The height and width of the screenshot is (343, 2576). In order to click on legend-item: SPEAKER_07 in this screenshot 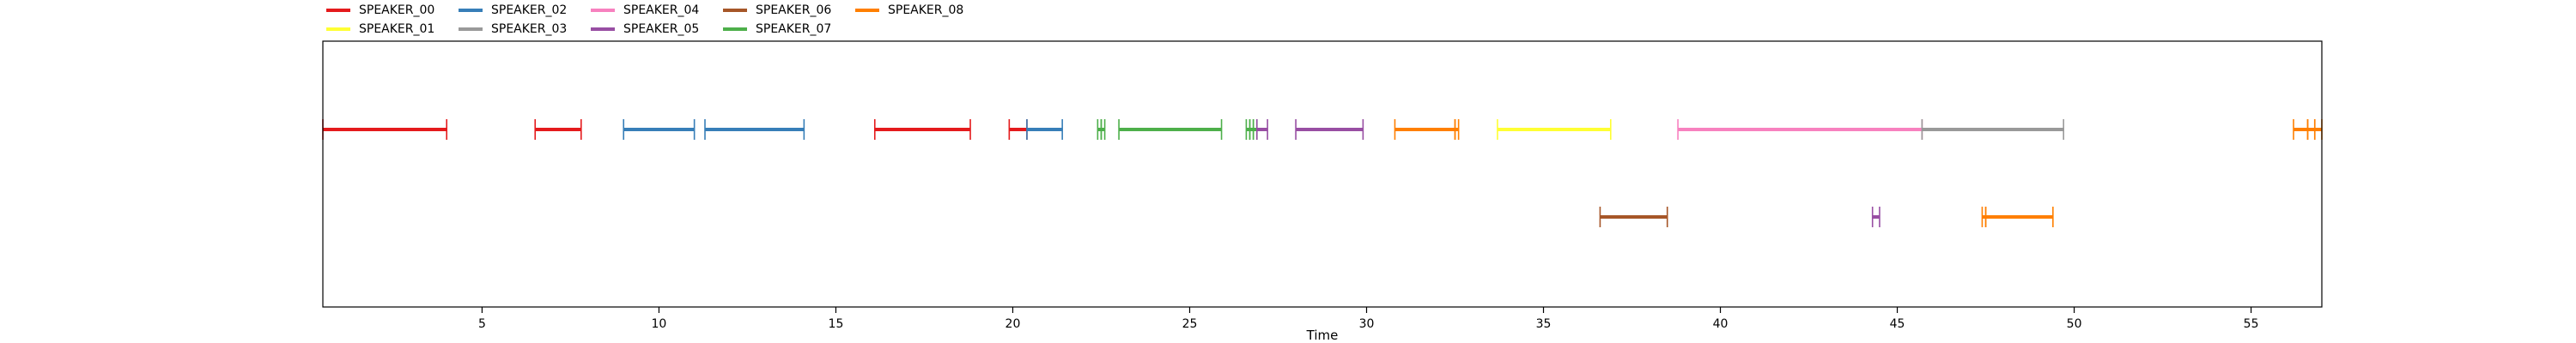, I will do `click(777, 30)`.